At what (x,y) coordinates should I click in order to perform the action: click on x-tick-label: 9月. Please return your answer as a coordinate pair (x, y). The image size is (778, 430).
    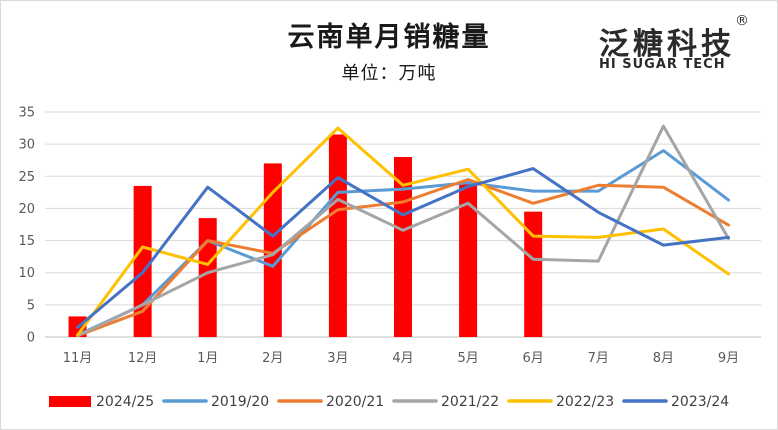
    Looking at the image, I should click on (728, 358).